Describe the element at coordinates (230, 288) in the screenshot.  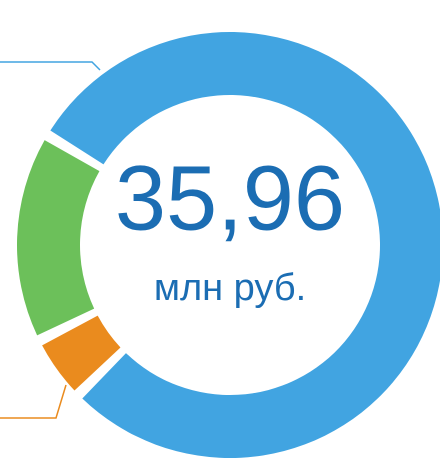
I see `center-unit: млн руб.` at that location.